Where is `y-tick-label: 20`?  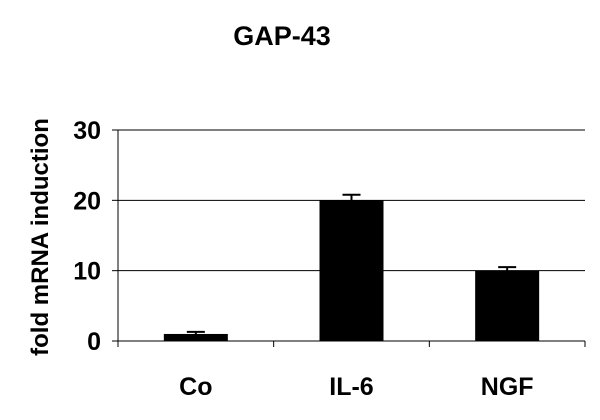
y-tick-label: 20 is located at coordinates (87, 201).